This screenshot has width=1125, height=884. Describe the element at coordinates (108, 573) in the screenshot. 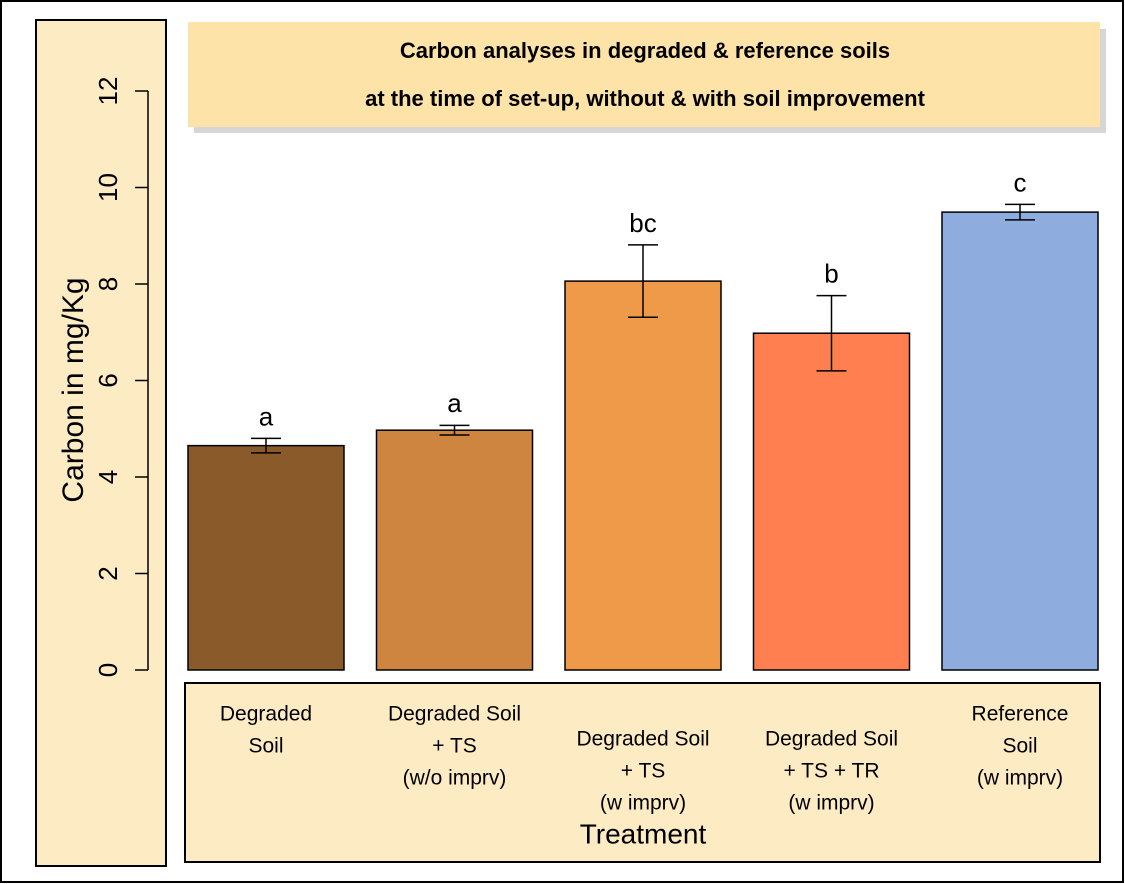

I see `y-tick-label: 2` at that location.